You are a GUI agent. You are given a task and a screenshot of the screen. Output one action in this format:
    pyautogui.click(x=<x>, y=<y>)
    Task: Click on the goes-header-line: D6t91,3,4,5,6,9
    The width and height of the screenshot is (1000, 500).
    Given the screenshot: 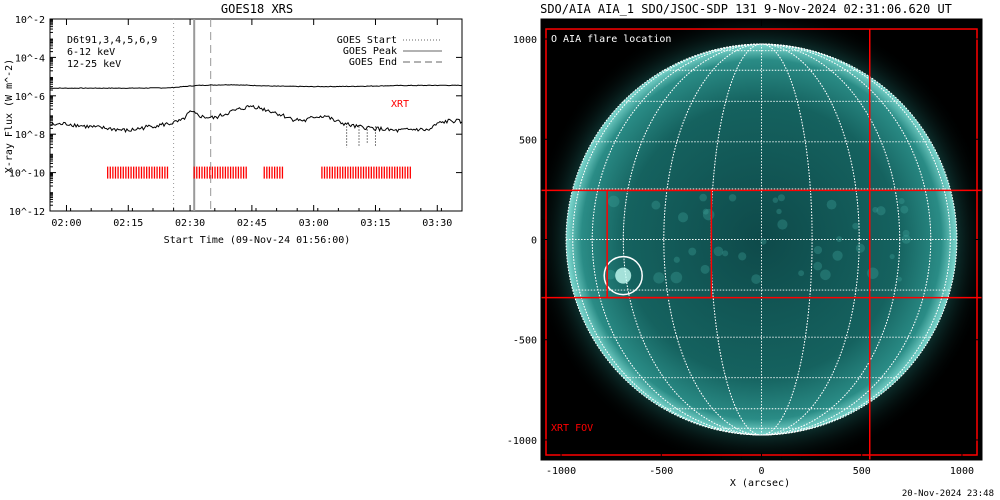 What is the action you would take?
    pyautogui.click(x=112, y=40)
    